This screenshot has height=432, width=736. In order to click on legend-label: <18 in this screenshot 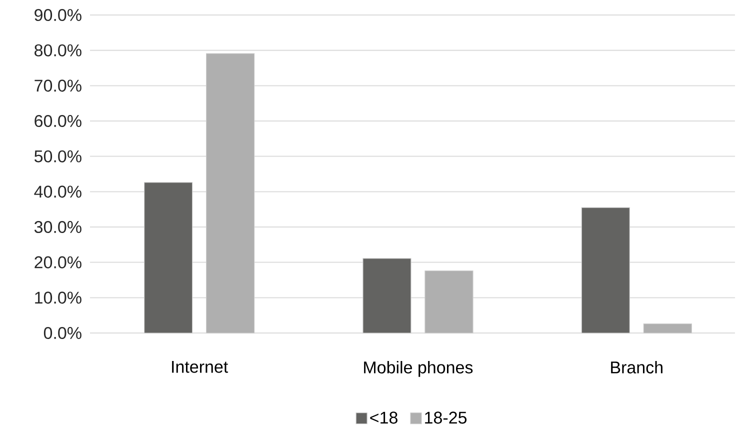, I will do `click(384, 418)`.